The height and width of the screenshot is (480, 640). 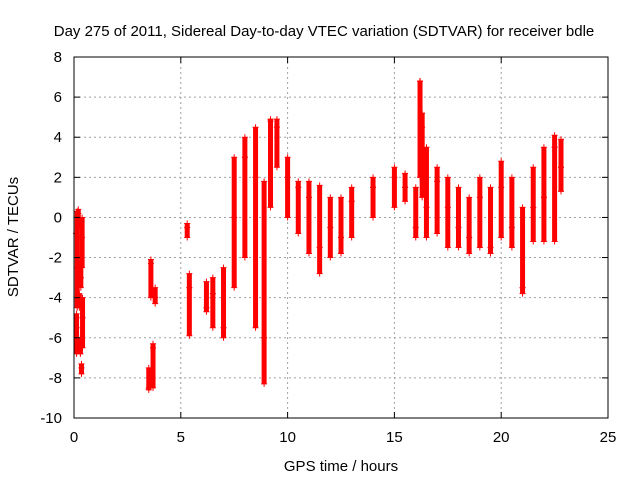 I want to click on x-axis-label: GPS time / hours, so click(x=341, y=466).